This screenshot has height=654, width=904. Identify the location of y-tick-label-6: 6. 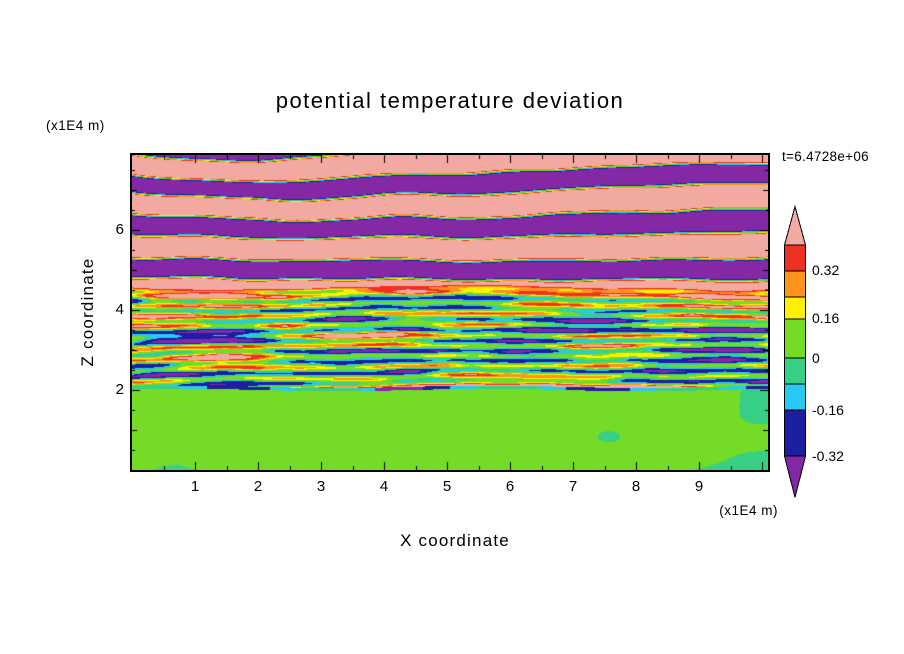
(119, 229).